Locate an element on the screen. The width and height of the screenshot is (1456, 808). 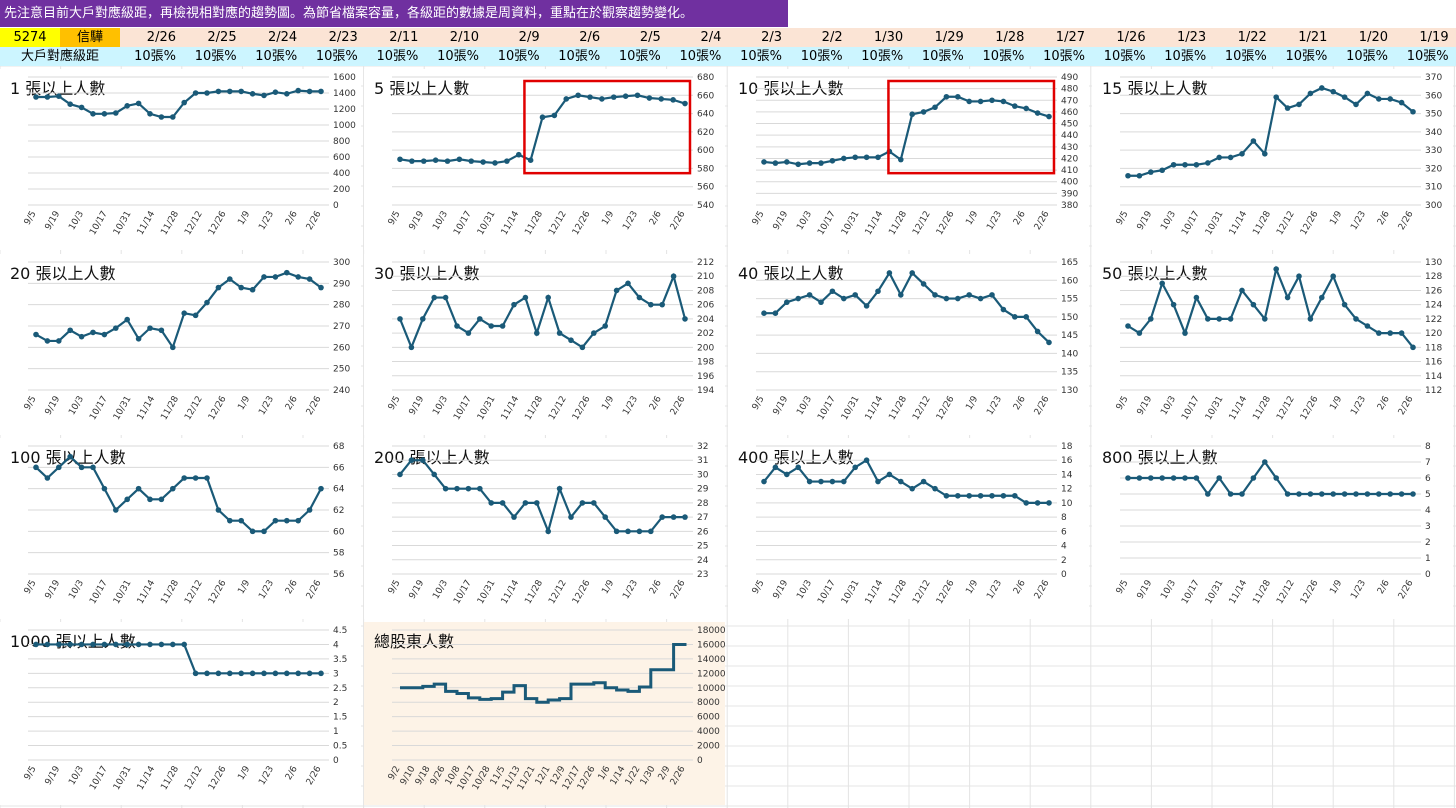
date-header-cell: 1/23 is located at coordinates (1191, 37).